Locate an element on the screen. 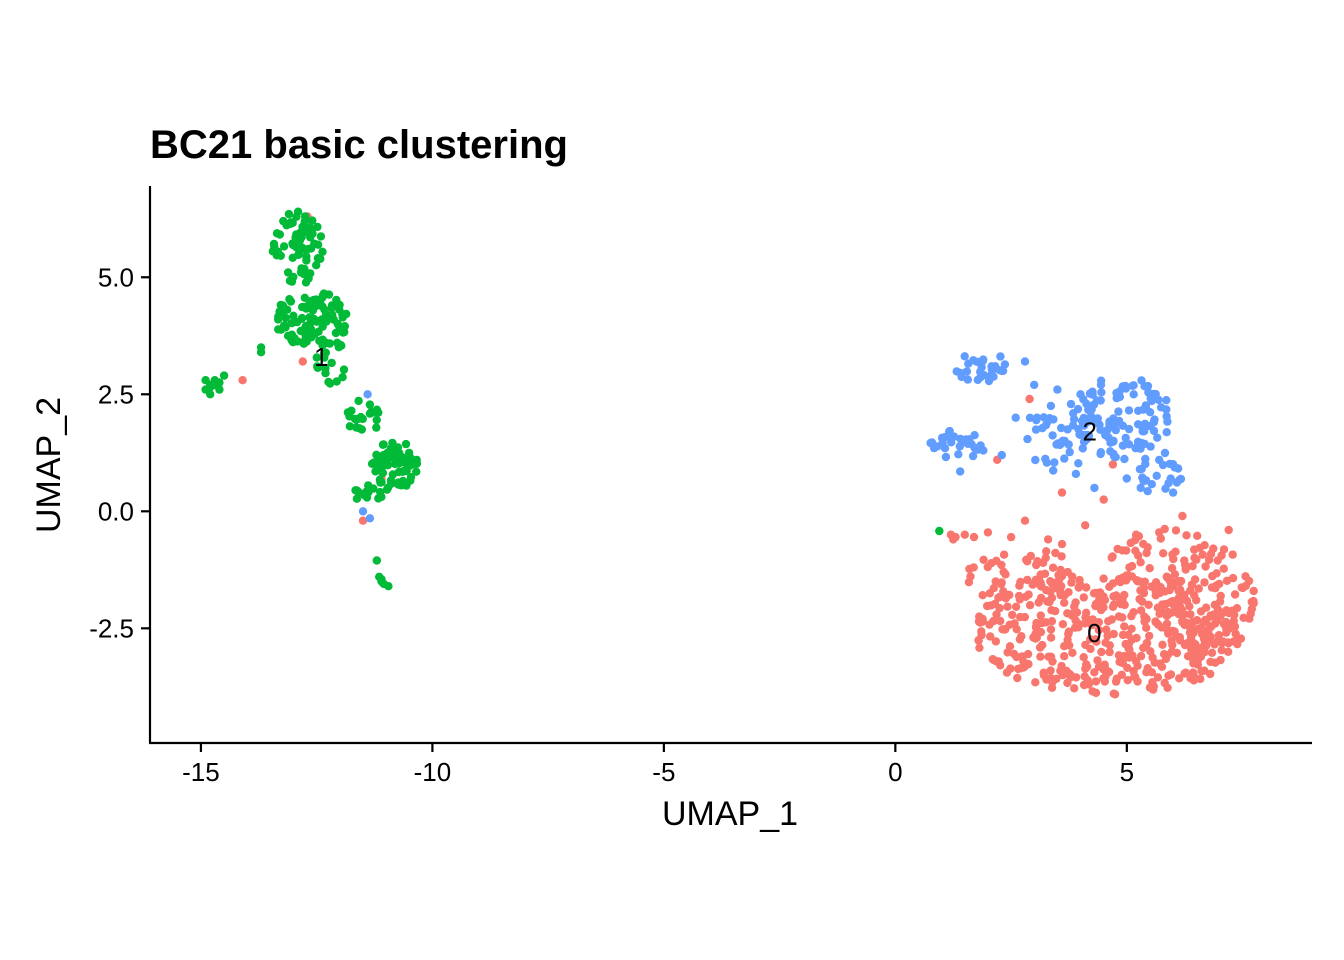  x-tick-label: 5 is located at coordinates (1127, 772).